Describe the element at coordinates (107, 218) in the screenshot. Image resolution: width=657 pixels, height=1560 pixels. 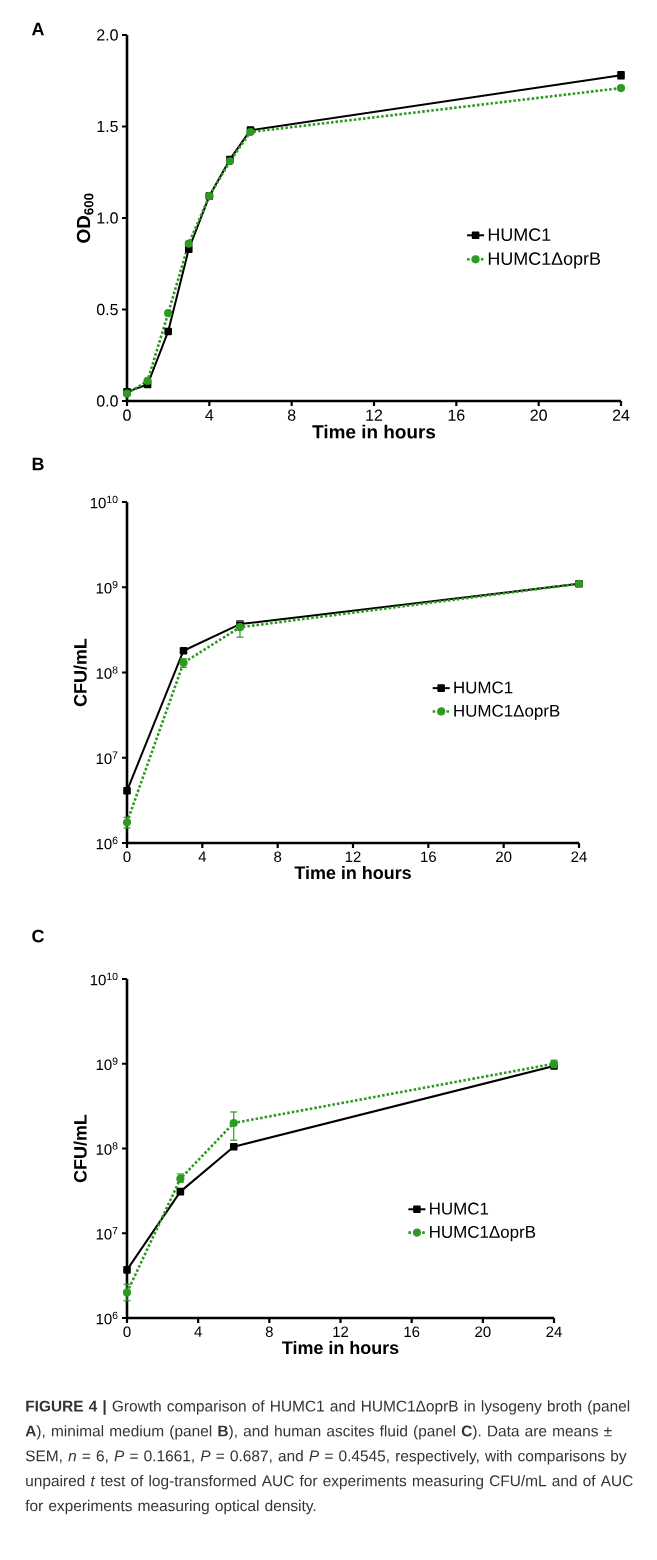
I see `y-tick-label: 1.0` at that location.